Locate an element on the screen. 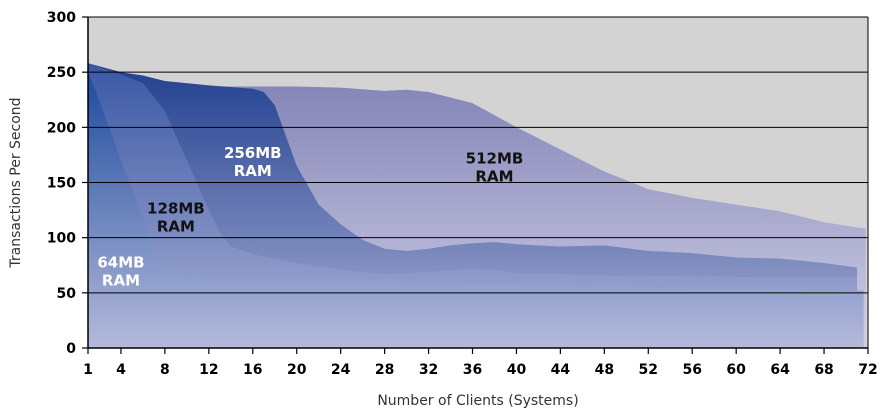  y-axis-title: Transactions Per Second is located at coordinates (16, 182).